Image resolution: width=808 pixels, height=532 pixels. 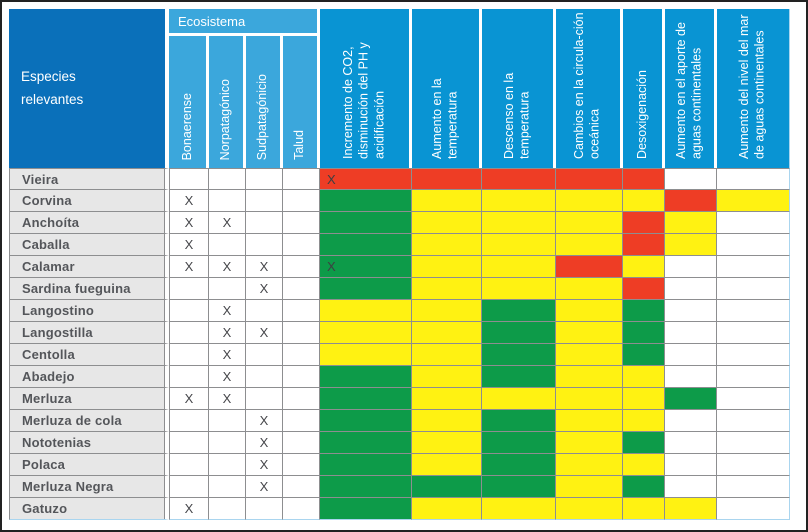 What do you see at coordinates (301, 102) in the screenshot?
I see `col-header-talud: Talud` at bounding box center [301, 102].